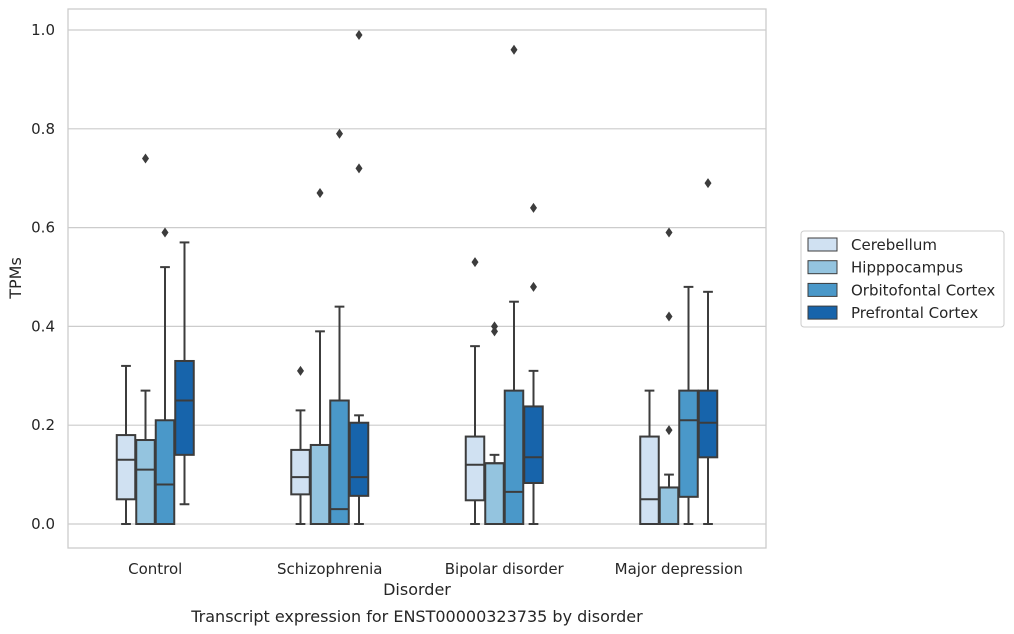 The image size is (1014, 634). What do you see at coordinates (914, 313) in the screenshot?
I see `legend-label: Prefrontal Cortex` at bounding box center [914, 313].